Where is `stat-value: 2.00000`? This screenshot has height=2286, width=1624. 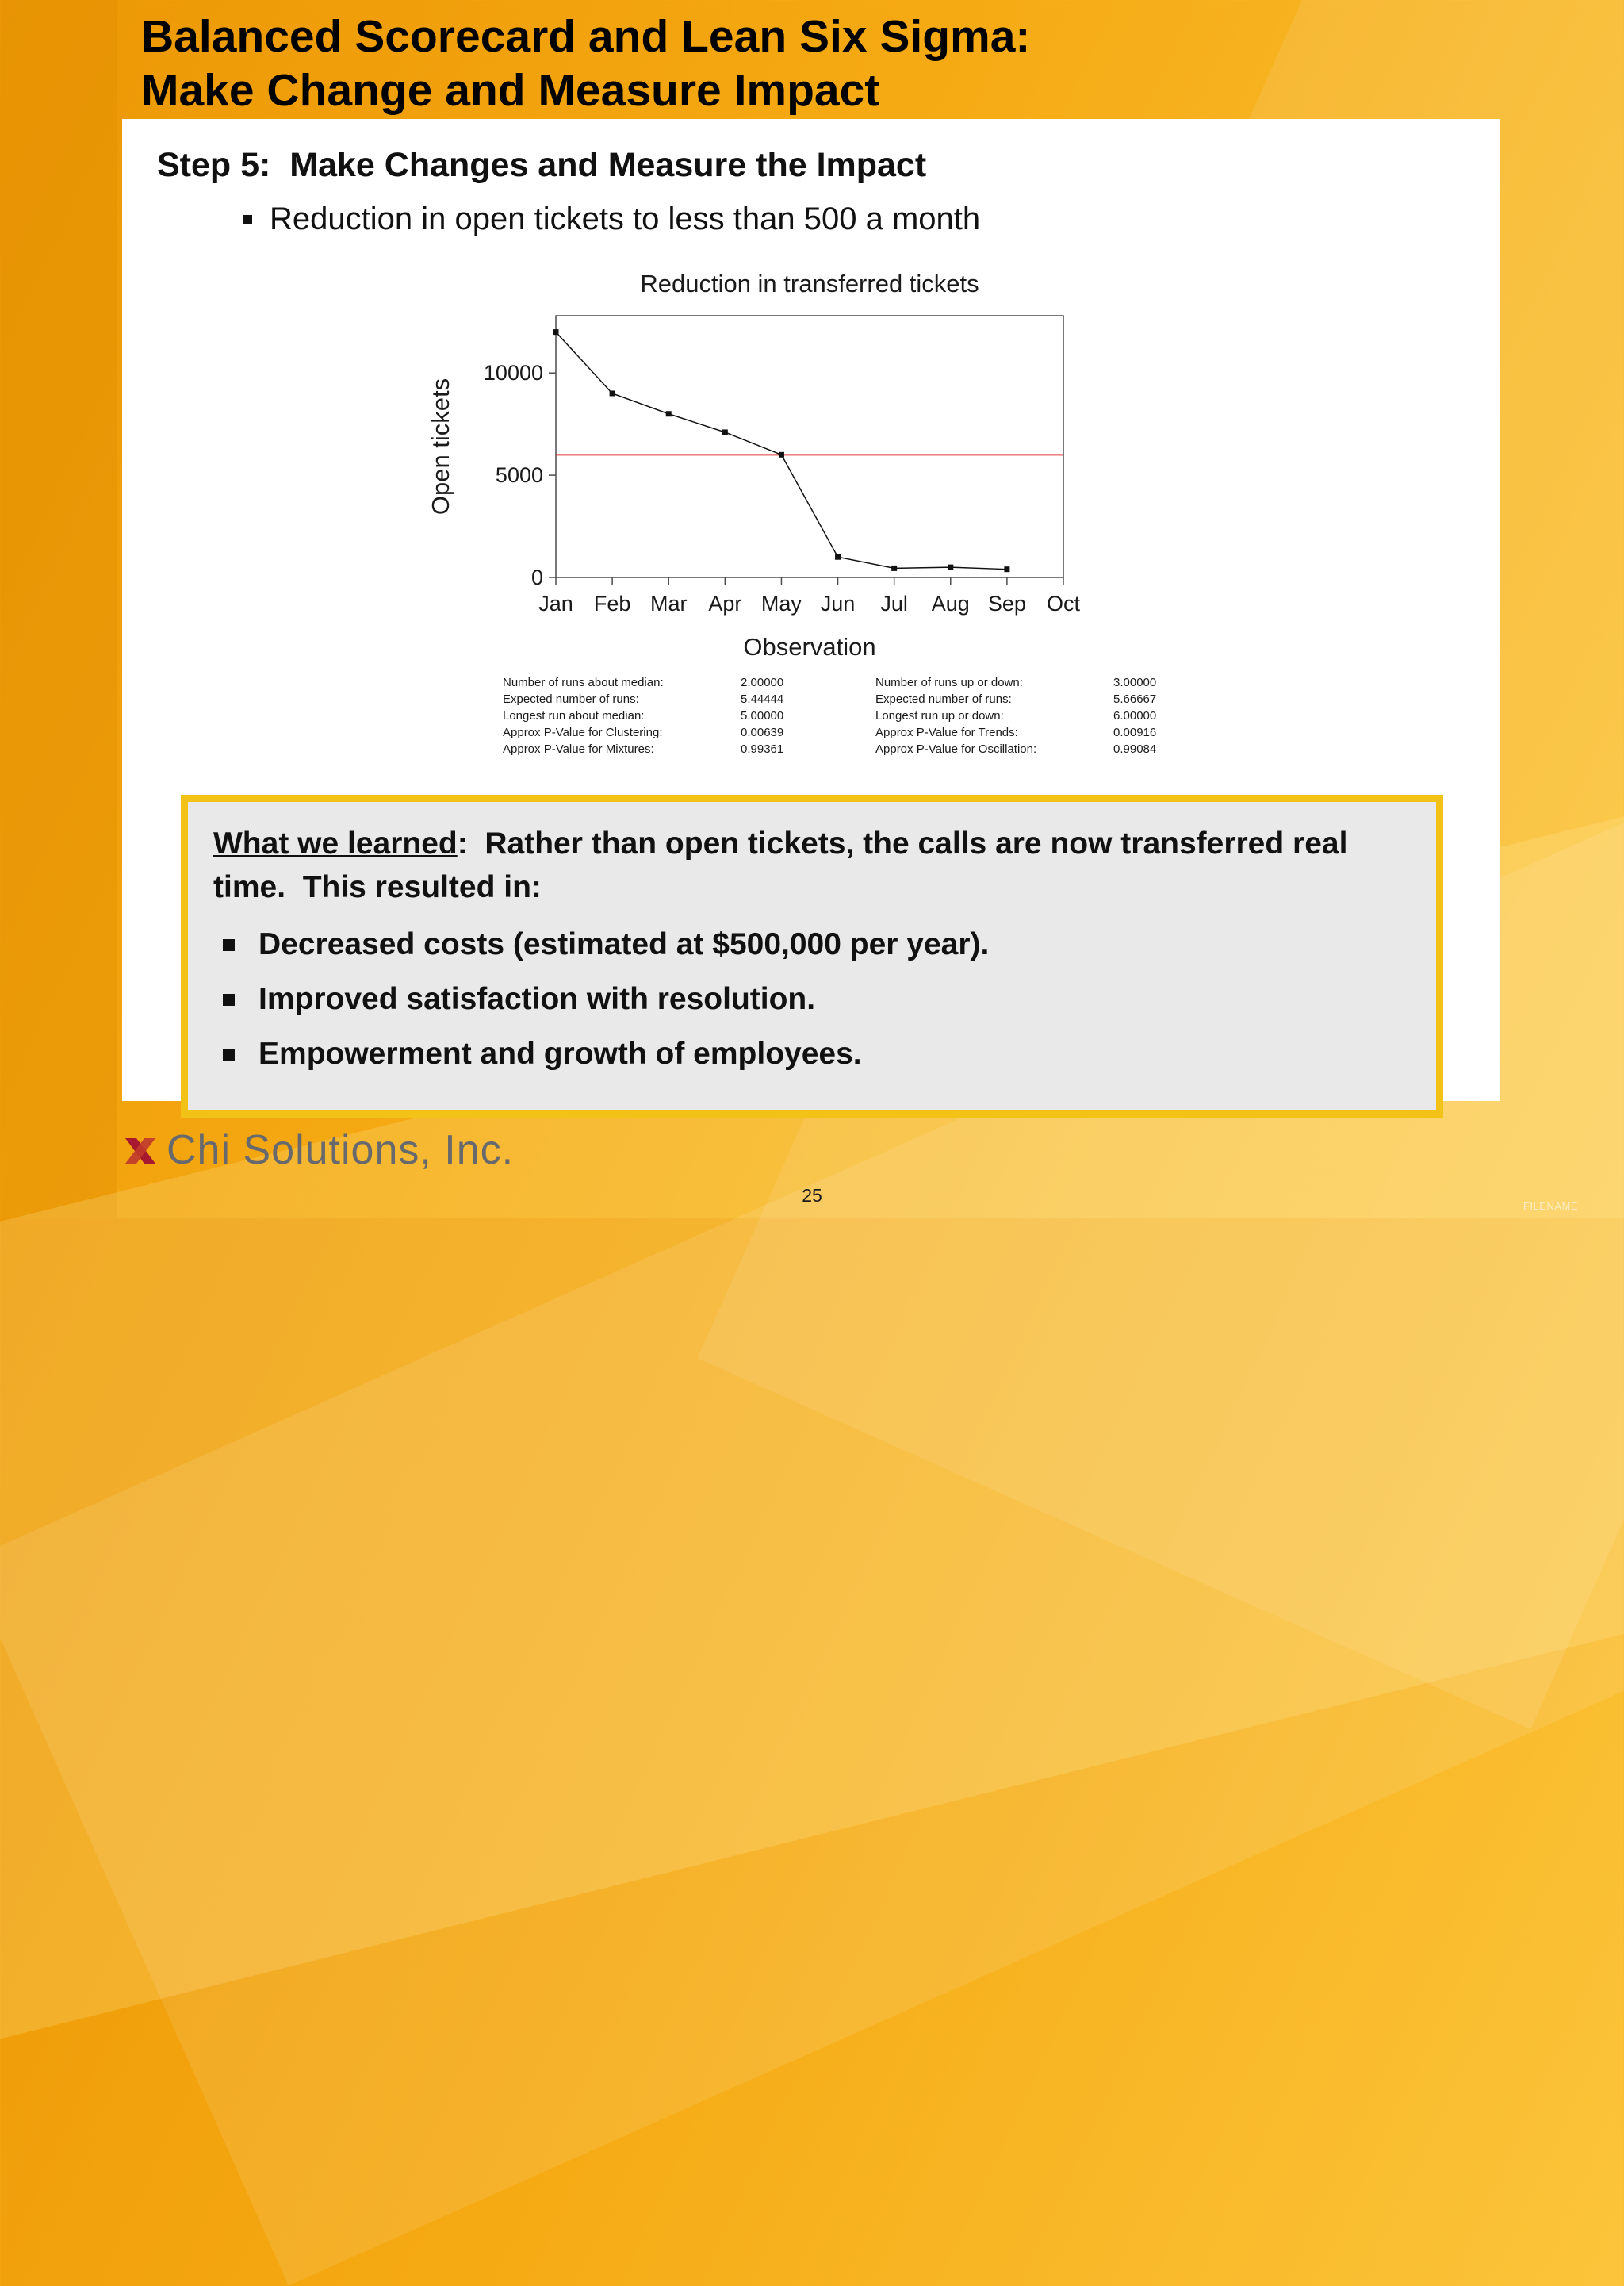
stat-value: 2.00000 is located at coordinates (762, 682).